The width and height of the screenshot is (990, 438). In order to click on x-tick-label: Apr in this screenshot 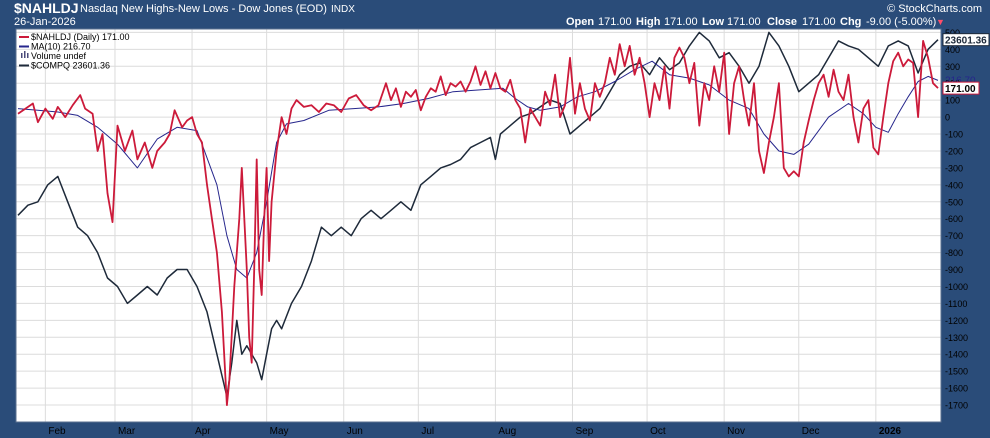, I will do `click(203, 431)`.